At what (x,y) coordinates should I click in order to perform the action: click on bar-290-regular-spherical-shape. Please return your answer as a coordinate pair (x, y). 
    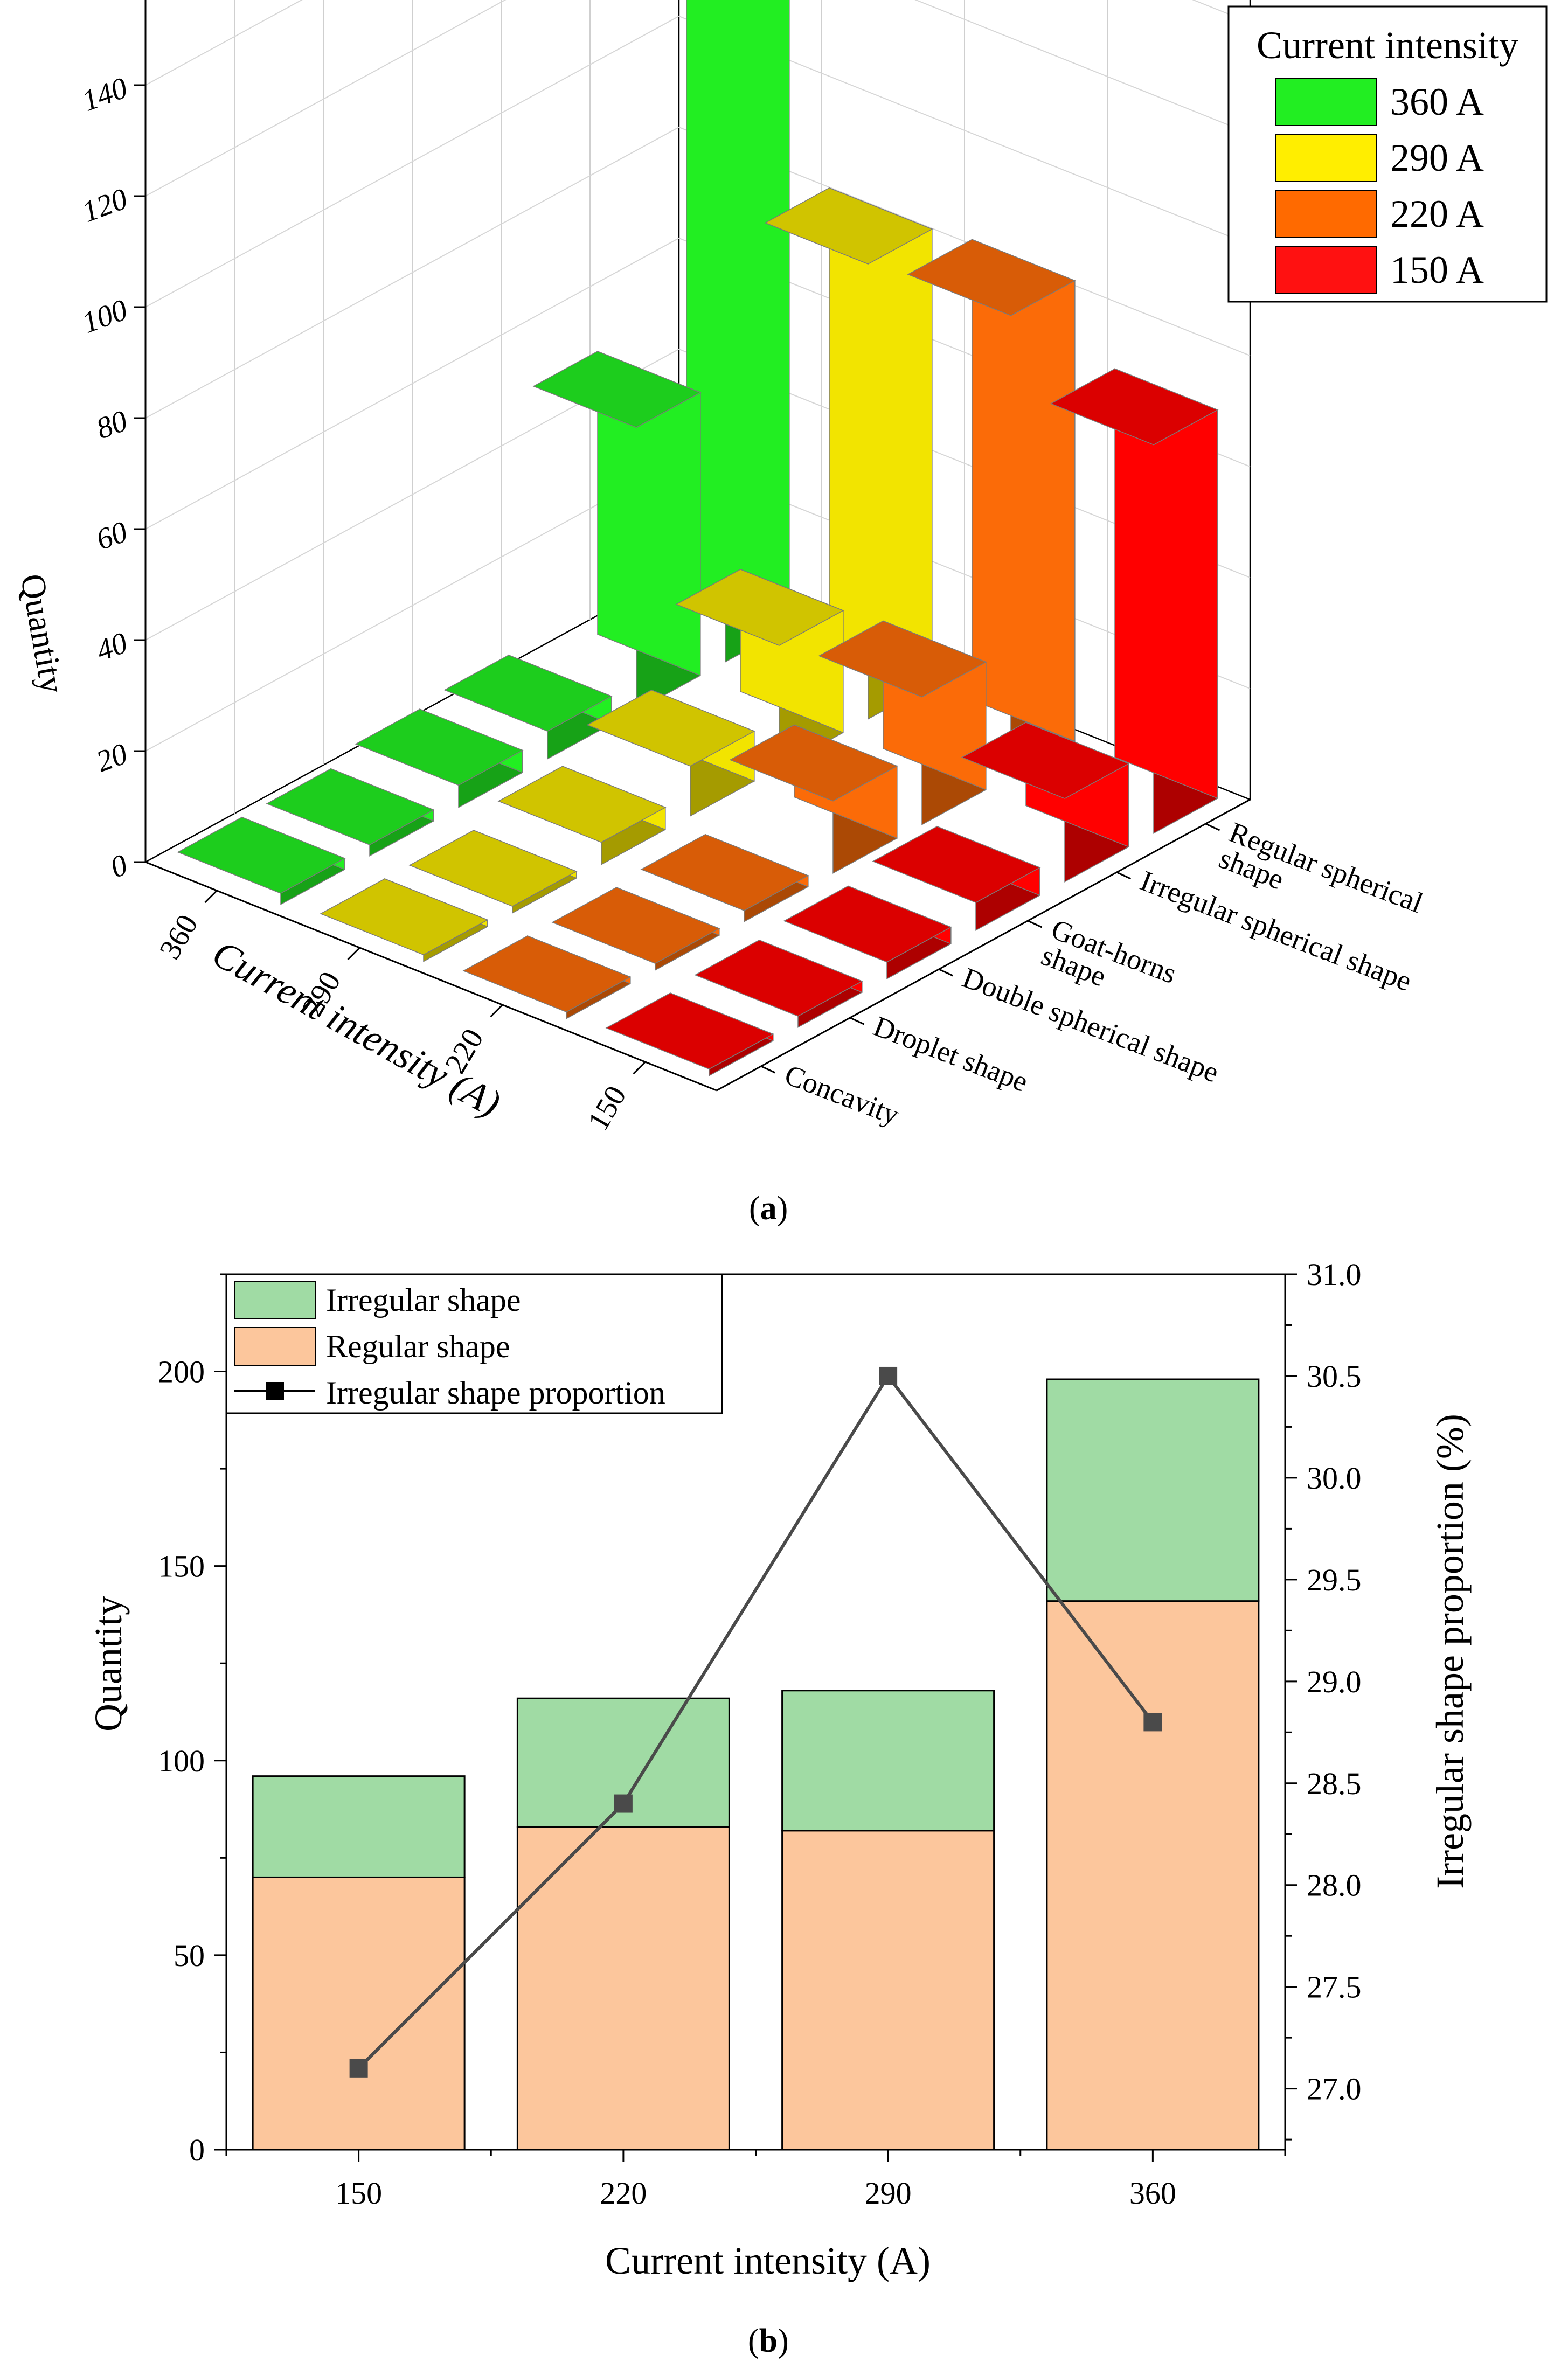
    Looking at the image, I should click on (848, 453).